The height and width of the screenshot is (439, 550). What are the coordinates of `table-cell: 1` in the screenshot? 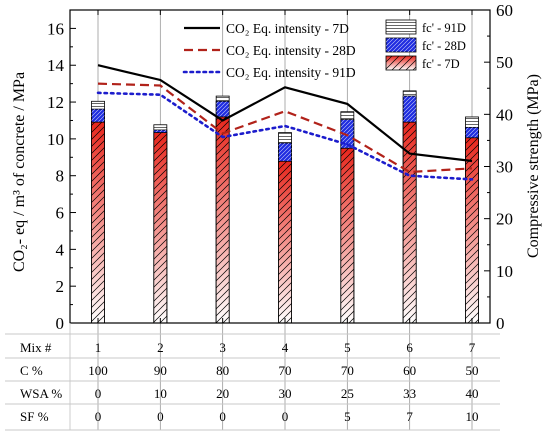 It's located at (98, 347).